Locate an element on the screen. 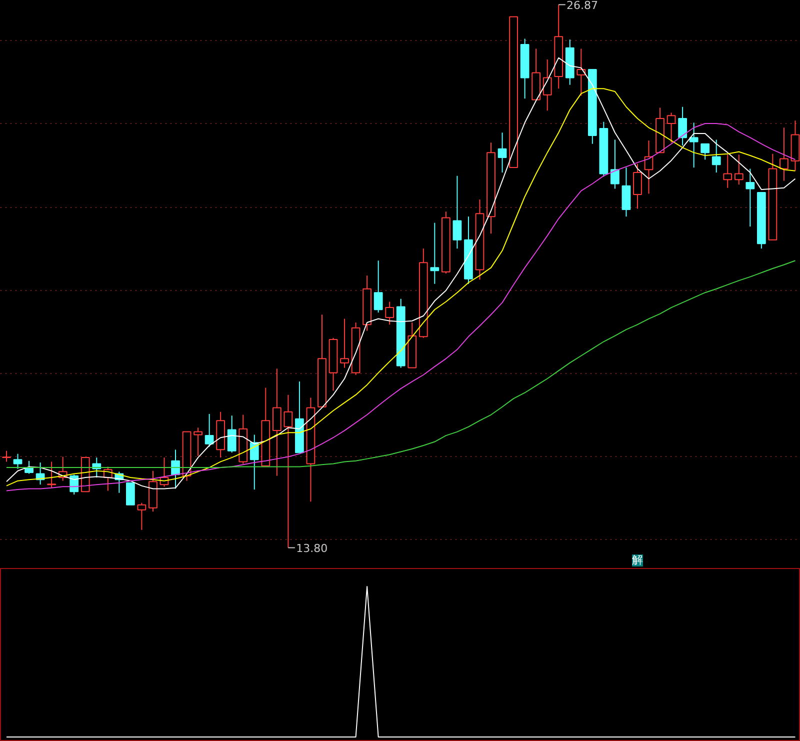 Image resolution: width=800 pixels, height=741 pixels. annotation: 解 is located at coordinates (637, 560).